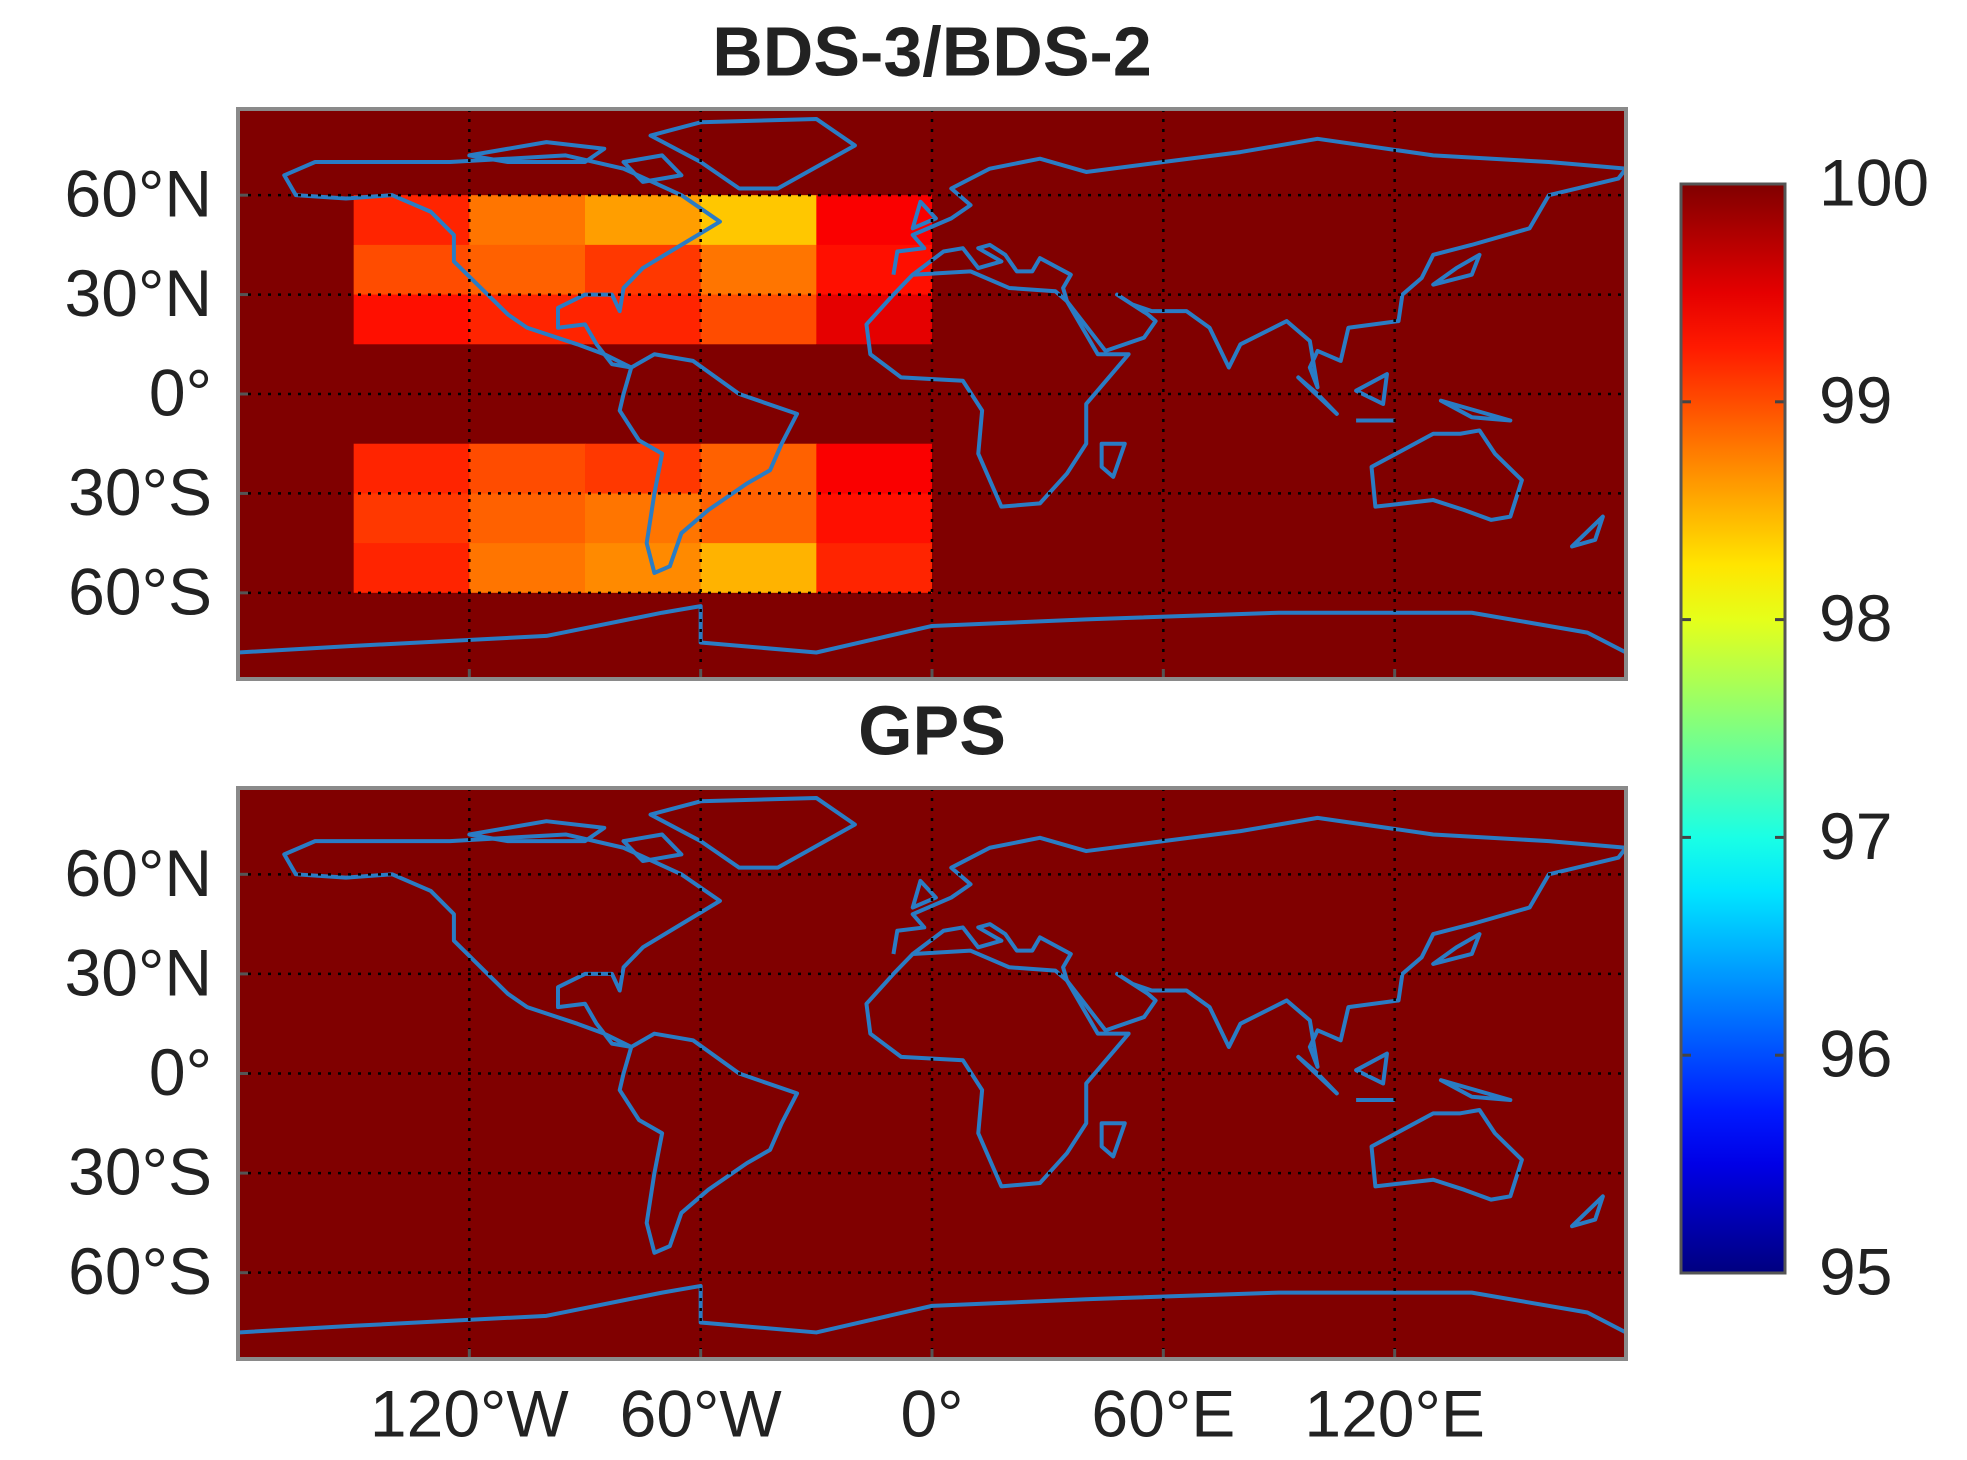 The width and height of the screenshot is (1967, 1460). What do you see at coordinates (1163, 1413) in the screenshot?
I see `x-tick-label: 60°E` at bounding box center [1163, 1413].